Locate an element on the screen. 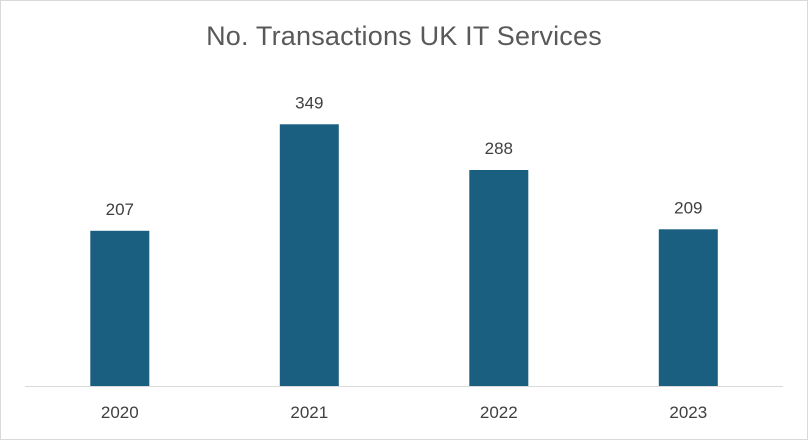  chart-title: No. Transactions UK IT Services is located at coordinates (404, 36).